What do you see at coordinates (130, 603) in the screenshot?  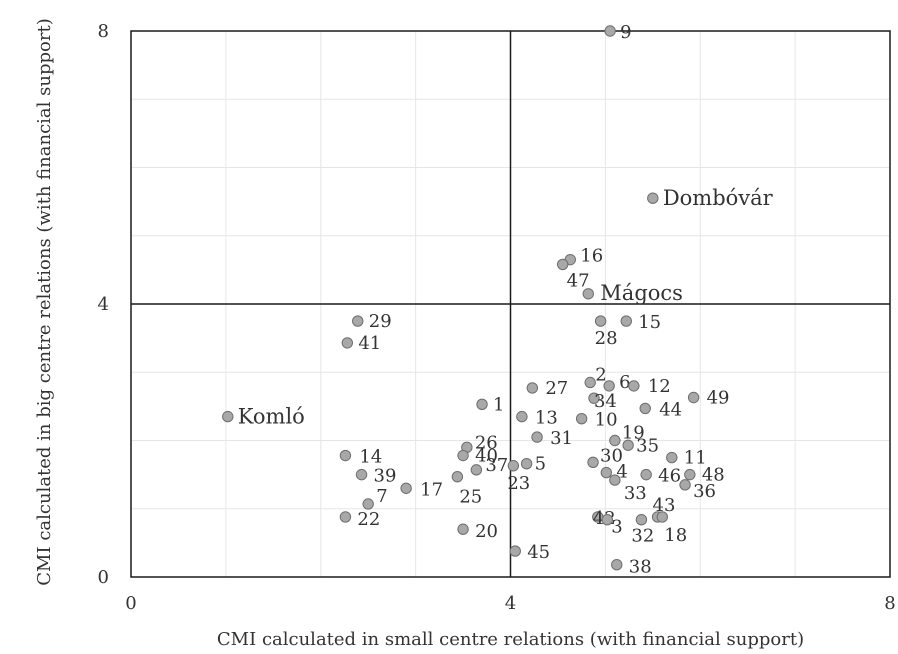 I see `x-tick-label: 0` at bounding box center [130, 603].